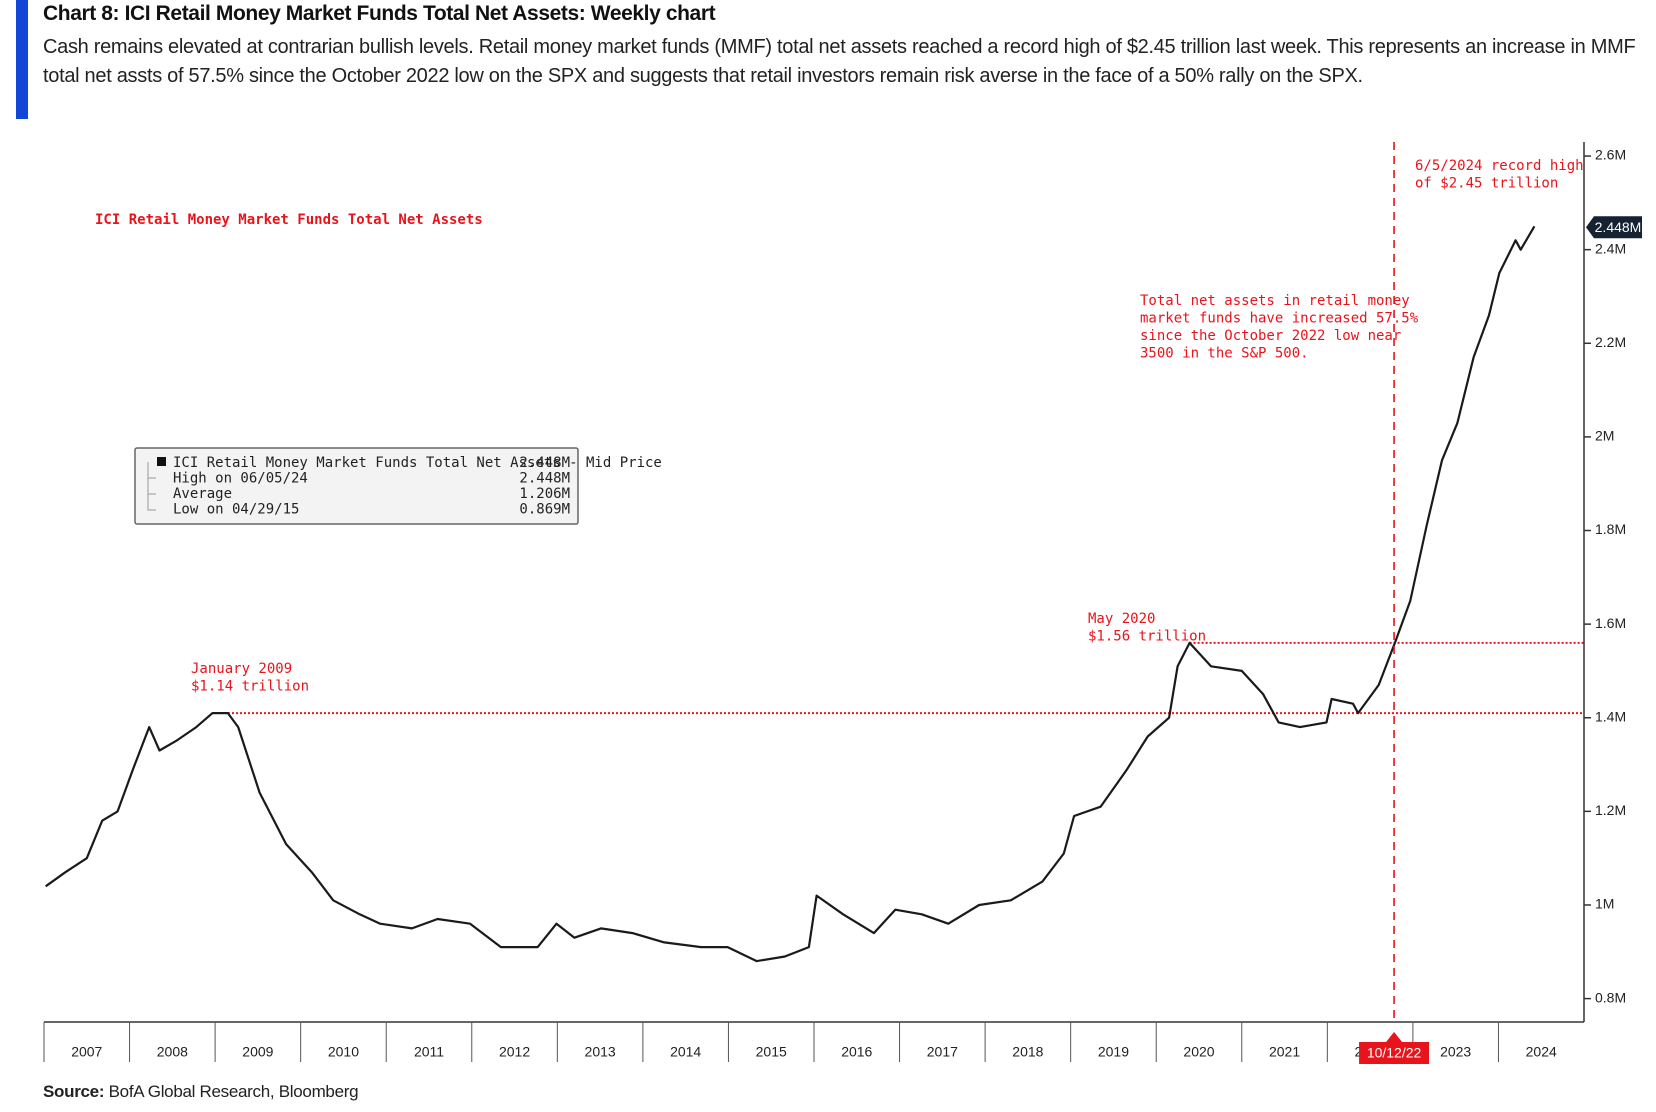 The image size is (1656, 1112). Describe the element at coordinates (1610, 155) in the screenshot. I see `y-tick-label: 2.6M` at that location.